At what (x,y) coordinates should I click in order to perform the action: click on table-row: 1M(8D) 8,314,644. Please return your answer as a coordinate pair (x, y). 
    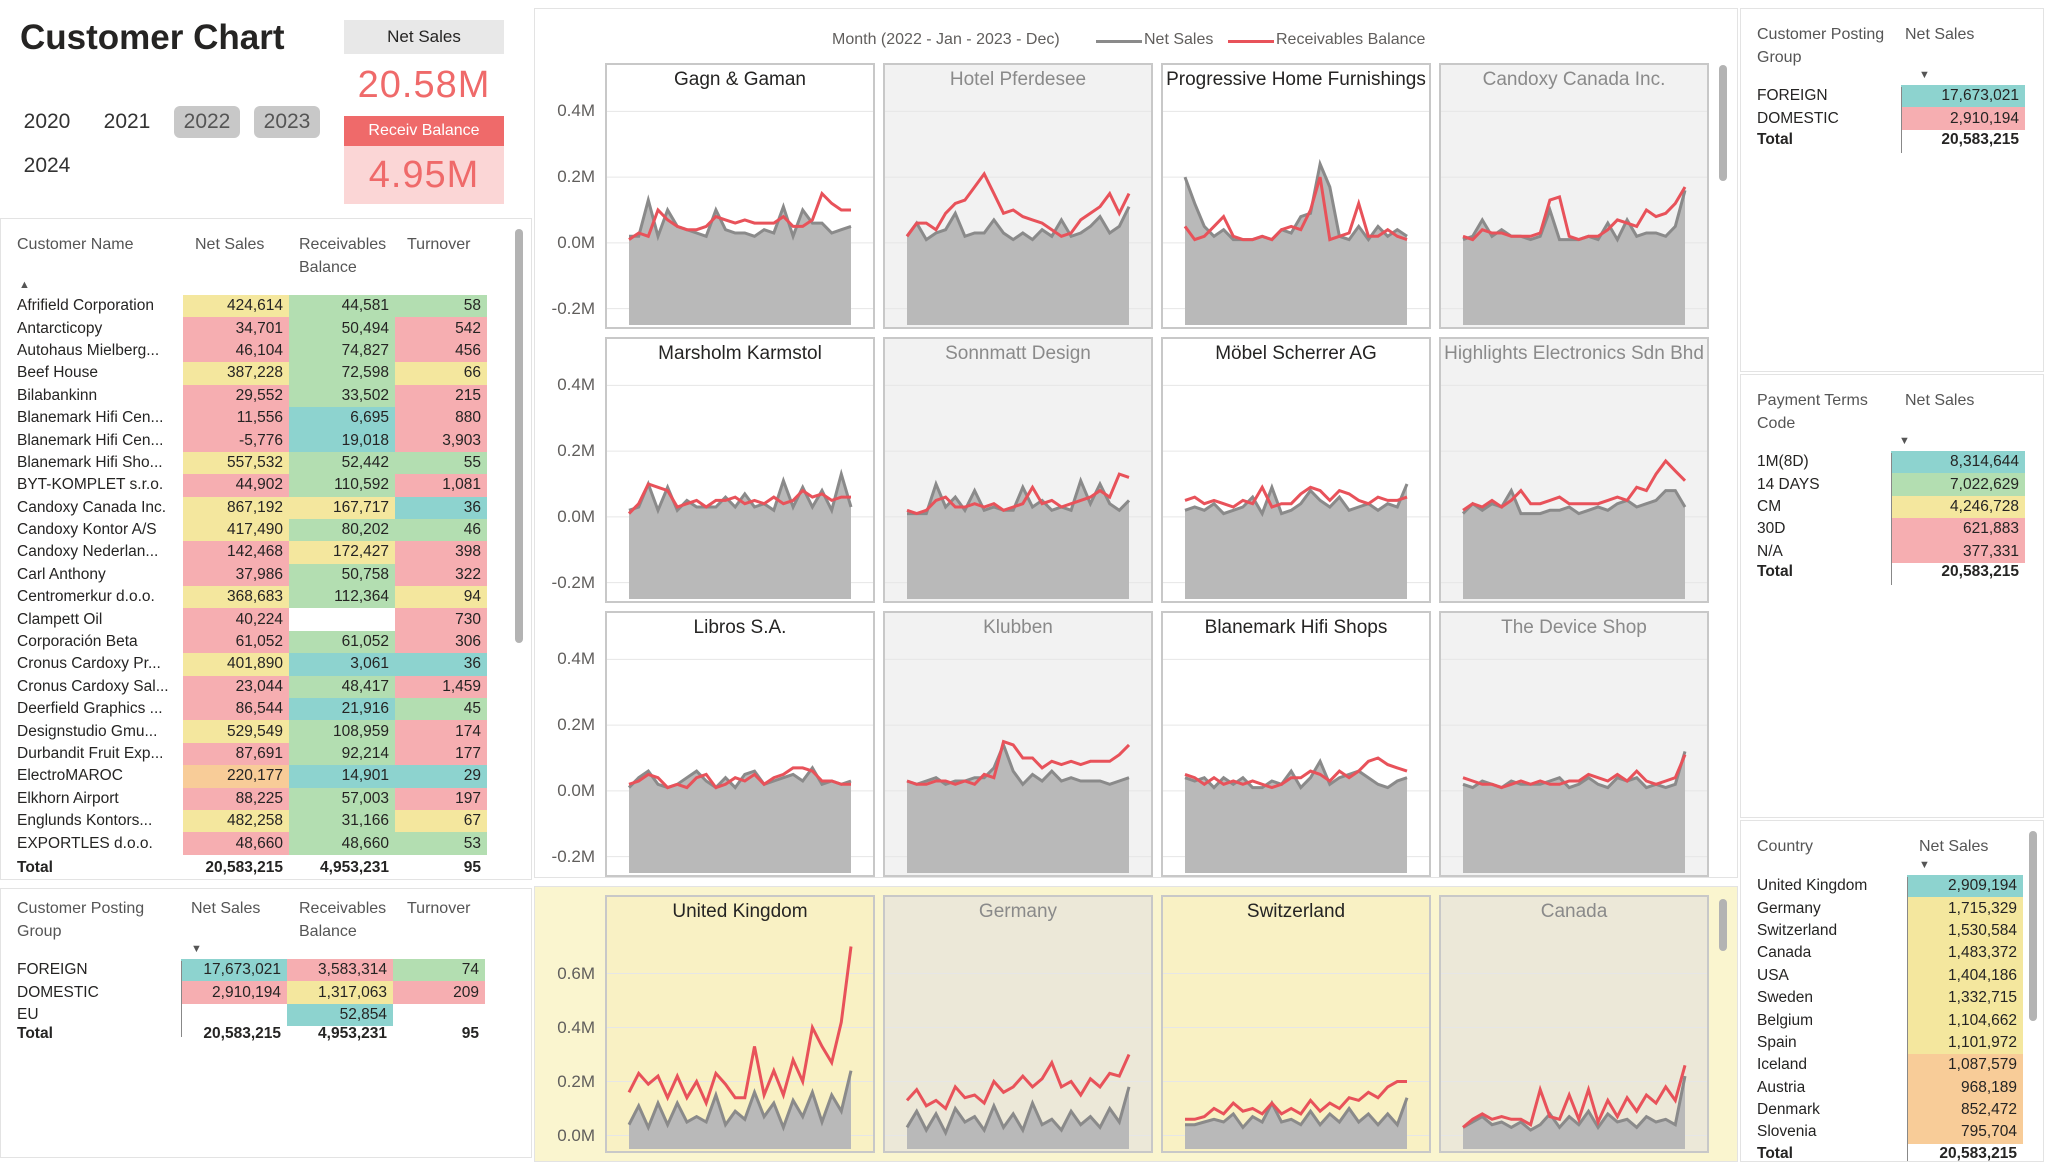
    Looking at the image, I should click on (1888, 462).